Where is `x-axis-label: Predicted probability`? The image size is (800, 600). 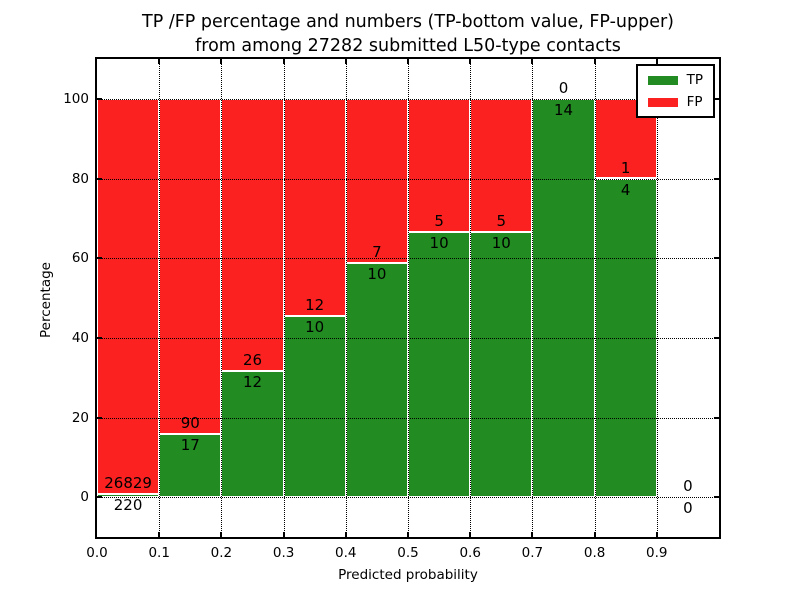 x-axis-label: Predicted probability is located at coordinates (408, 575).